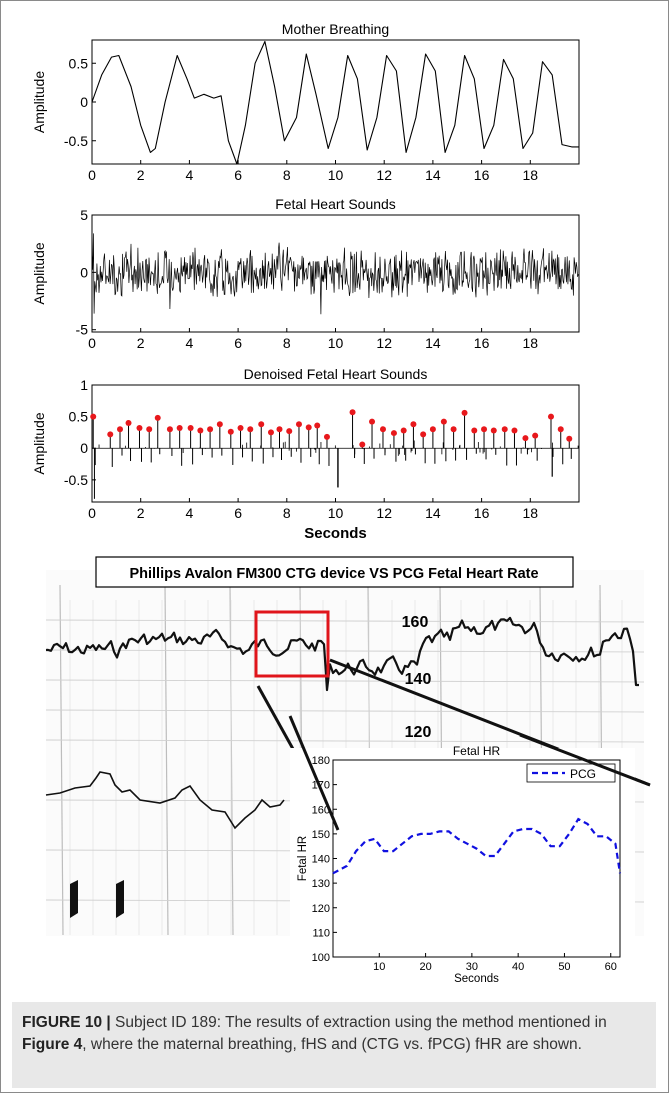  Describe the element at coordinates (418, 679) in the screenshot. I see `ctg-label-140: 140` at that location.